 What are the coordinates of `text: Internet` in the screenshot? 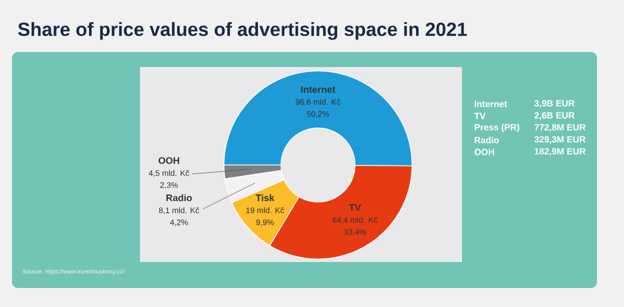 It's located at (491, 104).